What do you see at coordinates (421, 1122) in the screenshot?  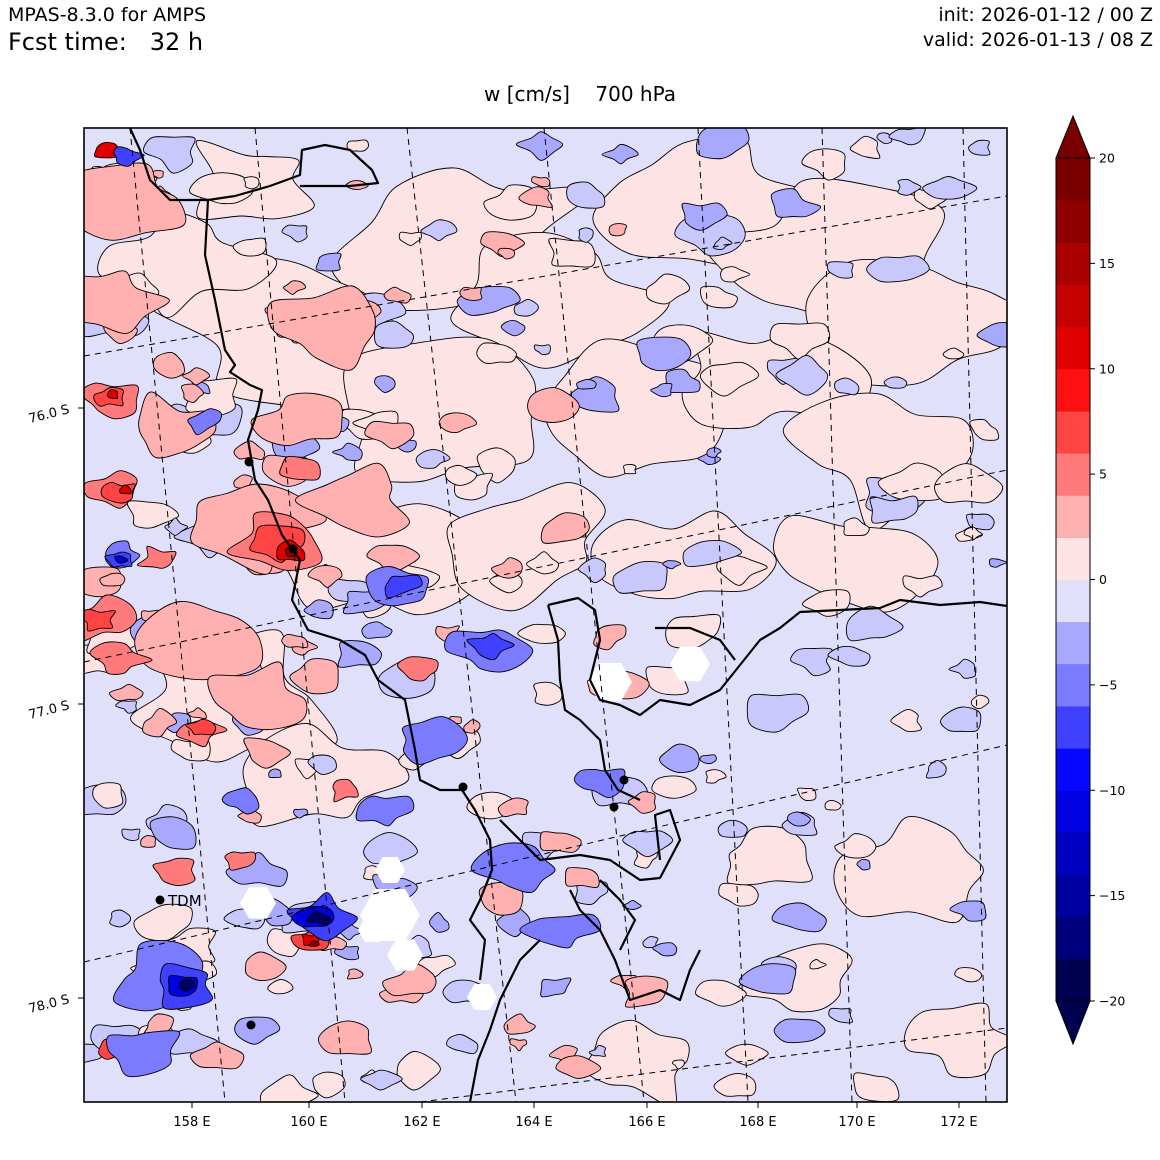 I see `lon-tick-label: 162 E` at bounding box center [421, 1122].